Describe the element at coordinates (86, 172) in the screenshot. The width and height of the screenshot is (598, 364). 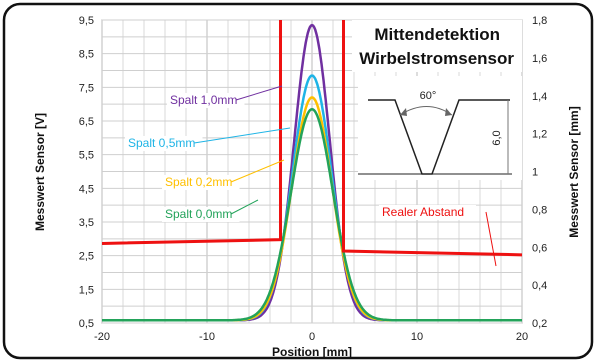
I see `y-axis-ticks: 0,5 1,5 2,5 3,5 4,5 5,5 6,5 7,5 8,5 9,5` at that location.